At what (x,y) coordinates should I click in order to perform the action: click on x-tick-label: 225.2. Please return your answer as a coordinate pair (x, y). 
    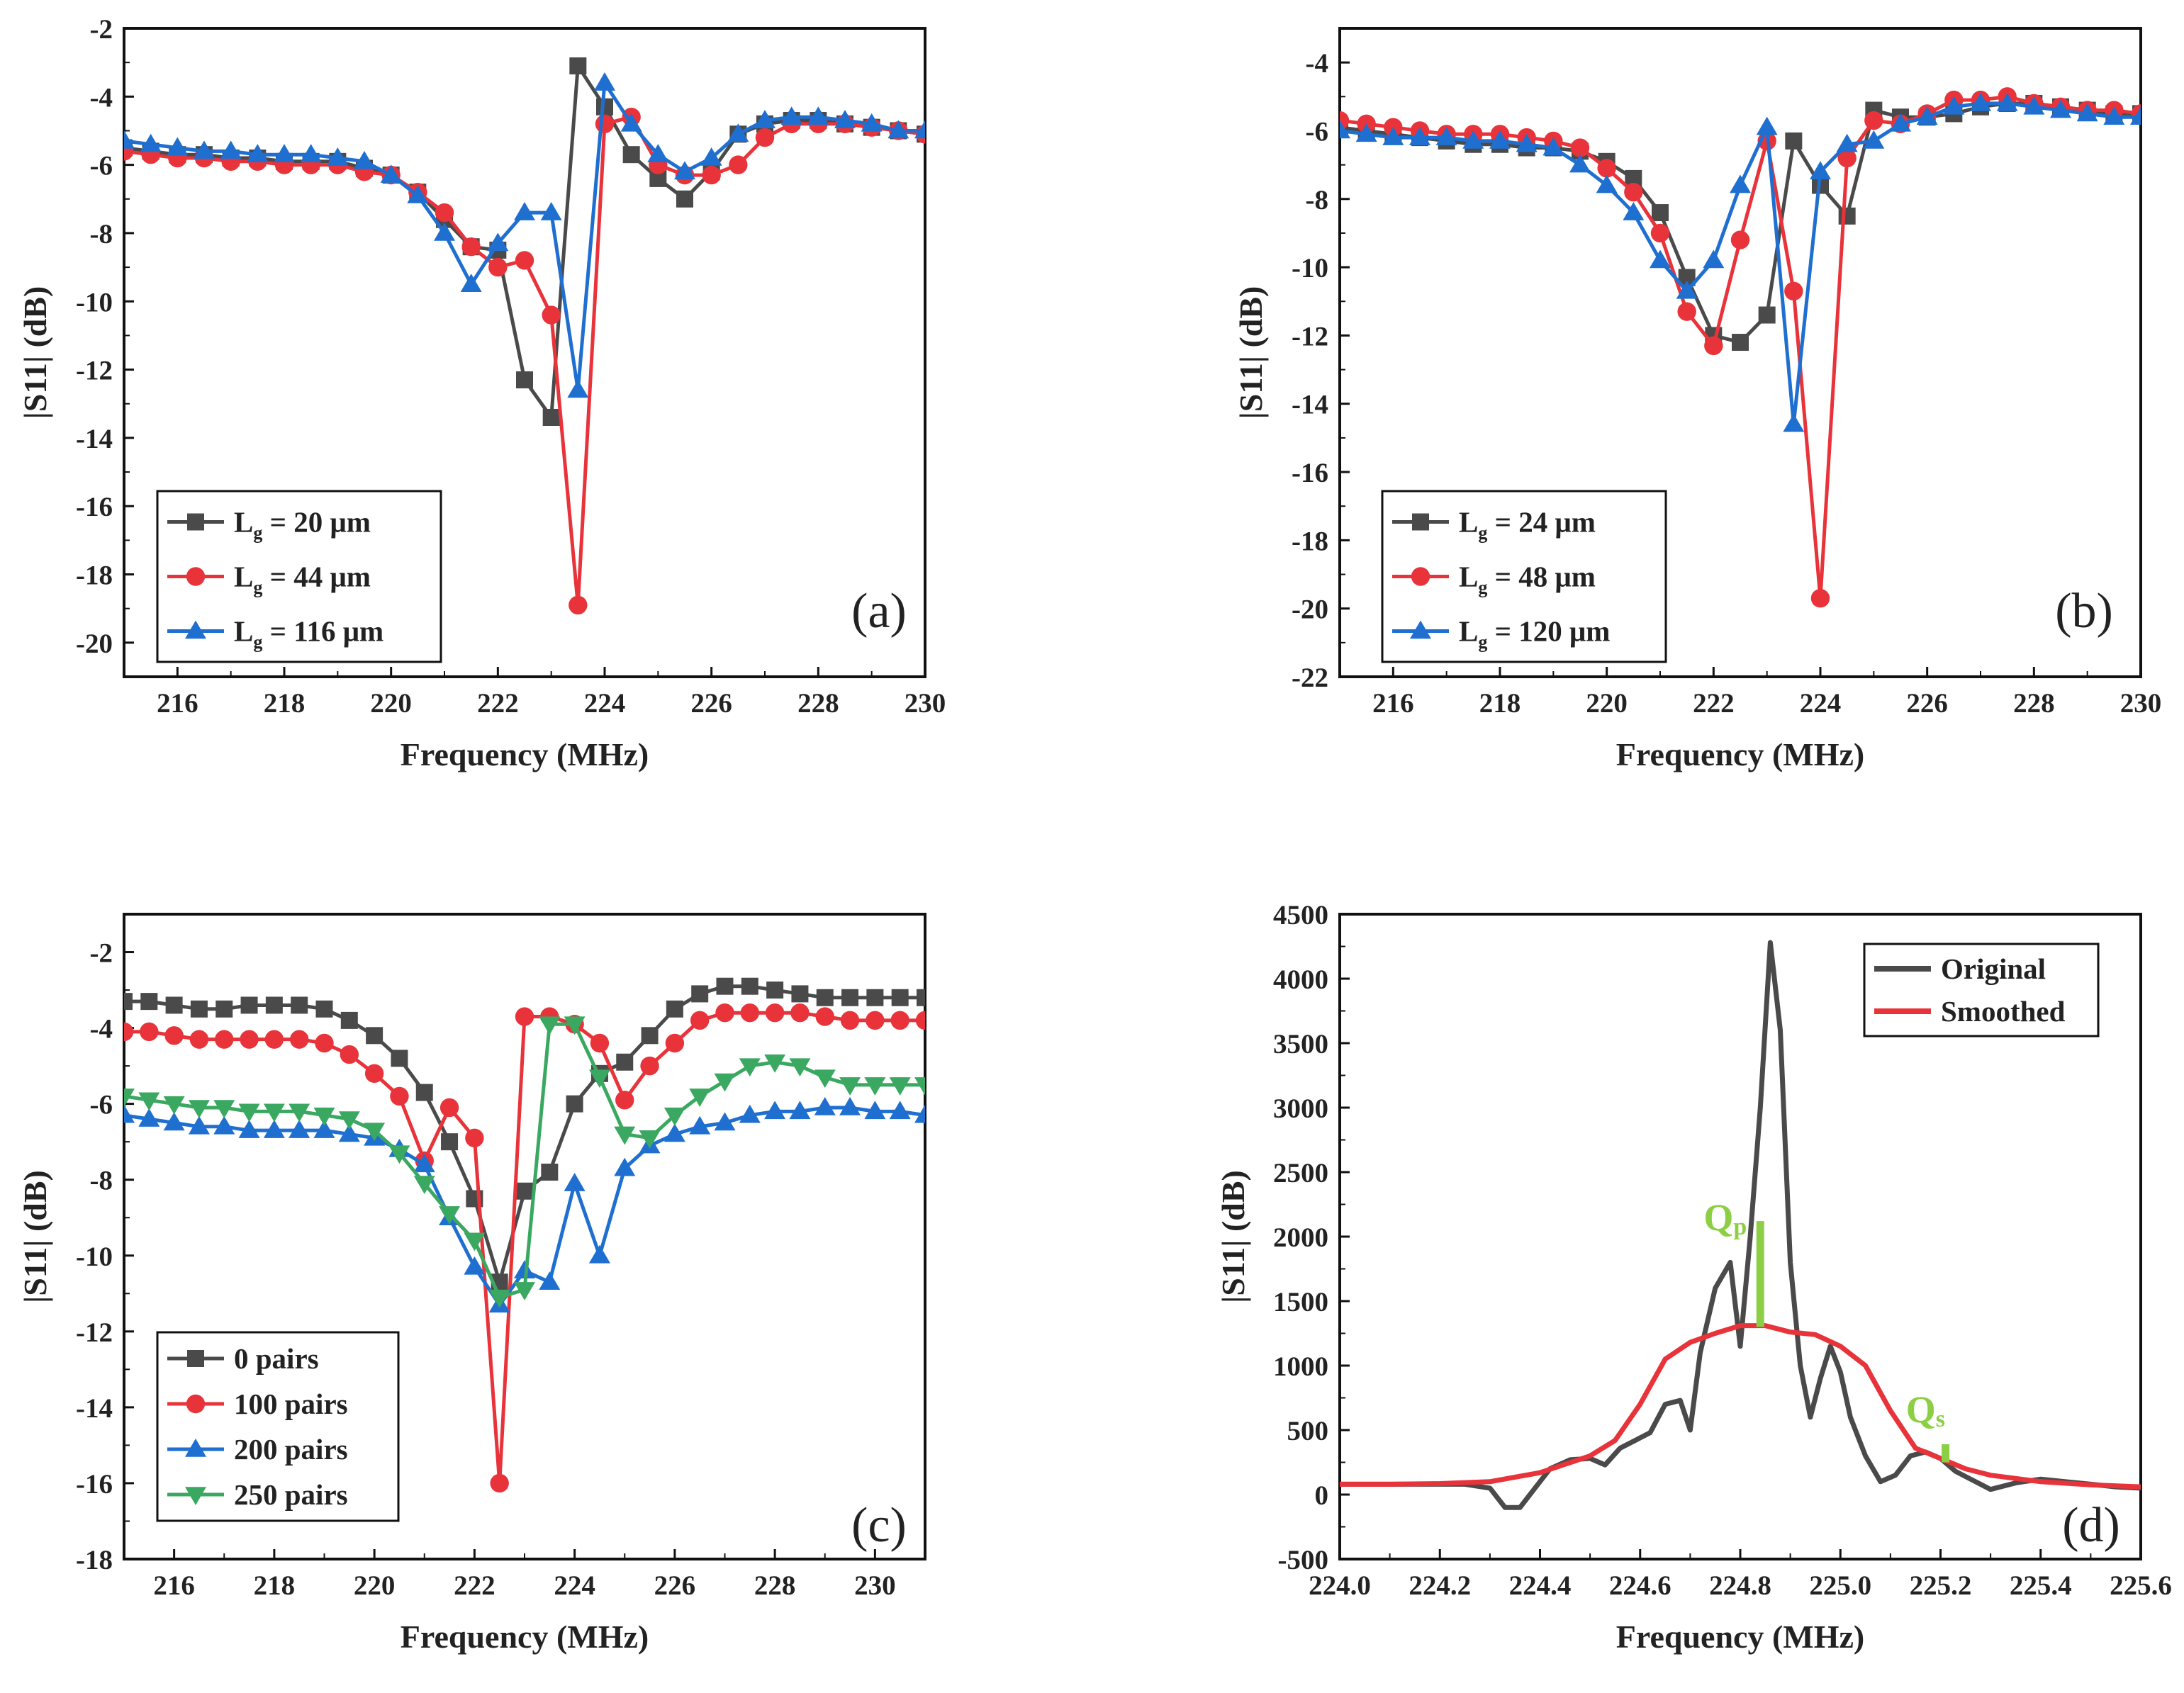
    Looking at the image, I should click on (1941, 1585).